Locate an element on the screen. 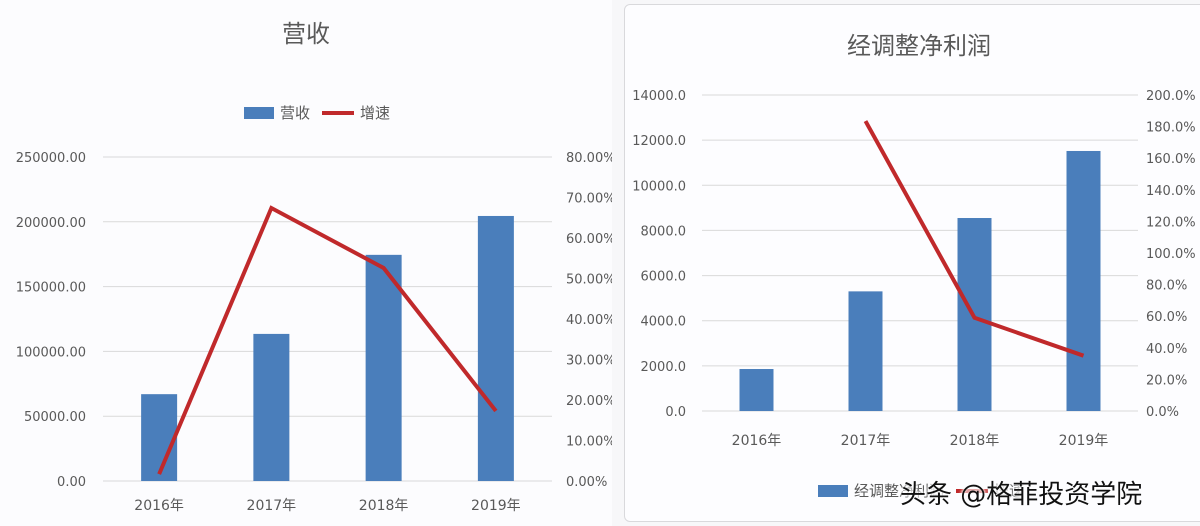 This screenshot has width=1200, height=526. left-axis-tick: 6000.0 is located at coordinates (664, 277).